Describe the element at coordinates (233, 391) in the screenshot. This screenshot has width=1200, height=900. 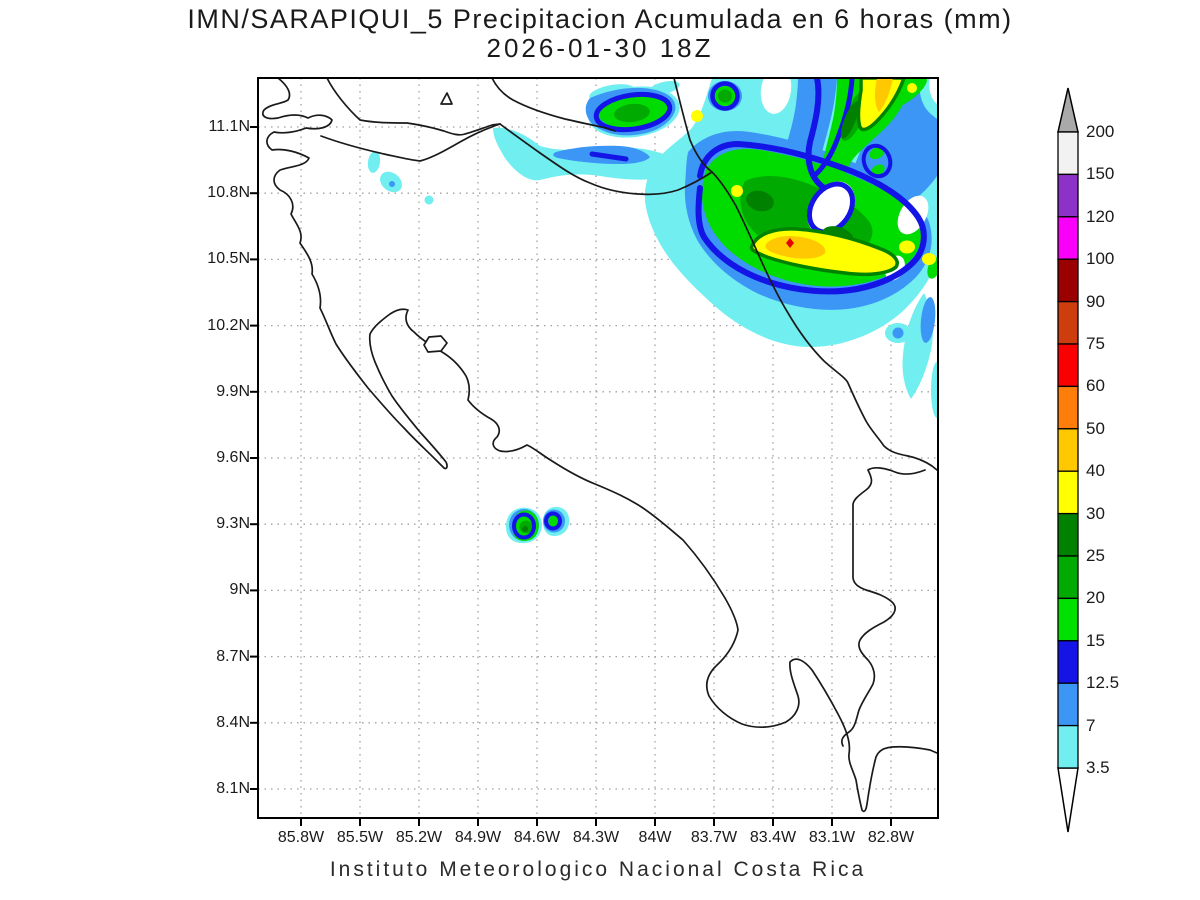
I see `y-tick-label: 9.9N` at that location.